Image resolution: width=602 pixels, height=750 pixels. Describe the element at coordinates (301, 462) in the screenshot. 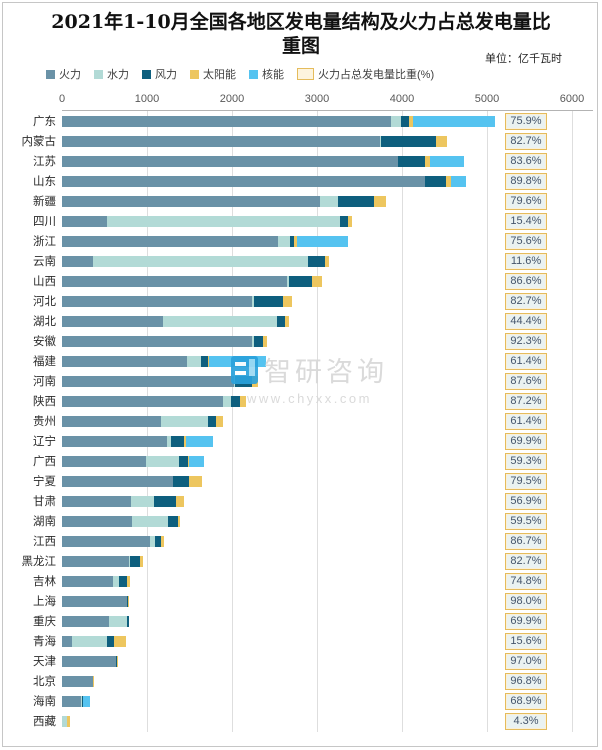

I see `chart-row: 广西 59.3%` at that location.